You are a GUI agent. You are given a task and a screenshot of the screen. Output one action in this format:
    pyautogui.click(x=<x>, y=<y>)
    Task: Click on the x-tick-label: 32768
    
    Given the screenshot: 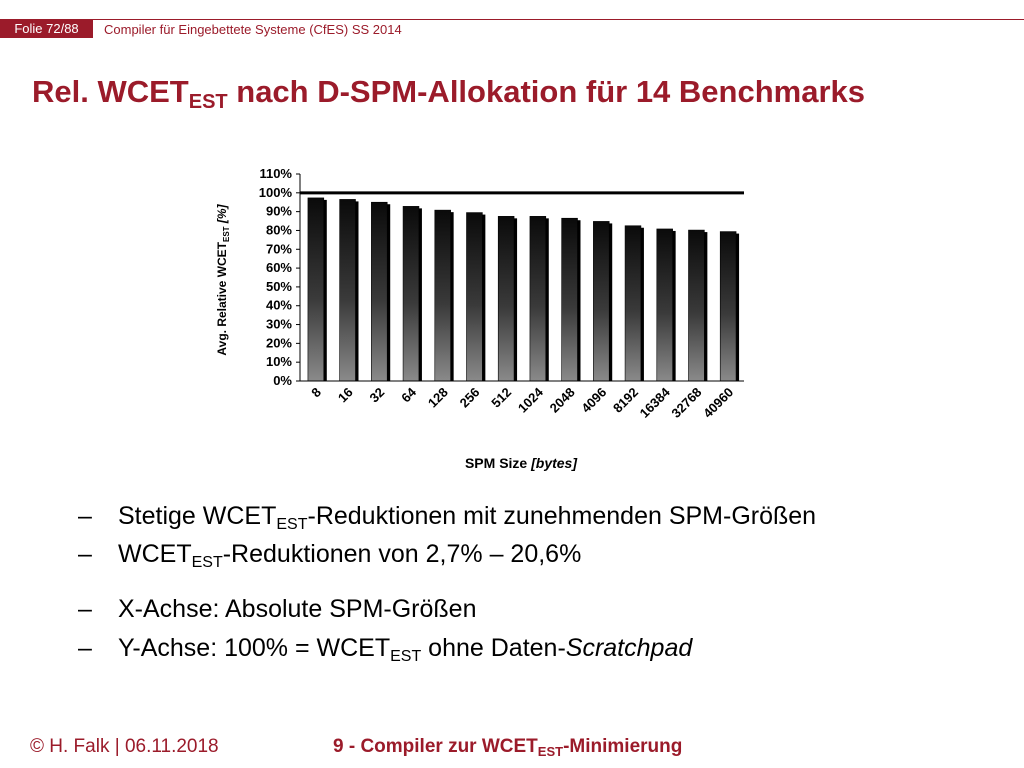 What is the action you would take?
    pyautogui.click(x=686, y=403)
    